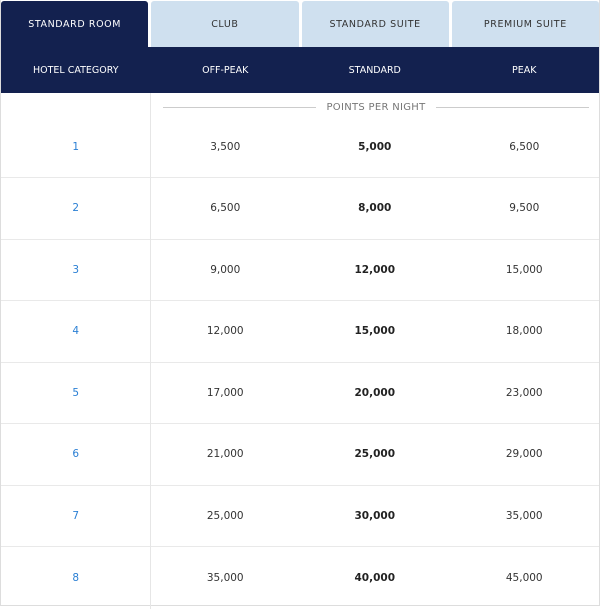 Image resolution: width=600 pixels, height=609 pixels. I want to click on off-peak-cell: 25,000, so click(225, 515).